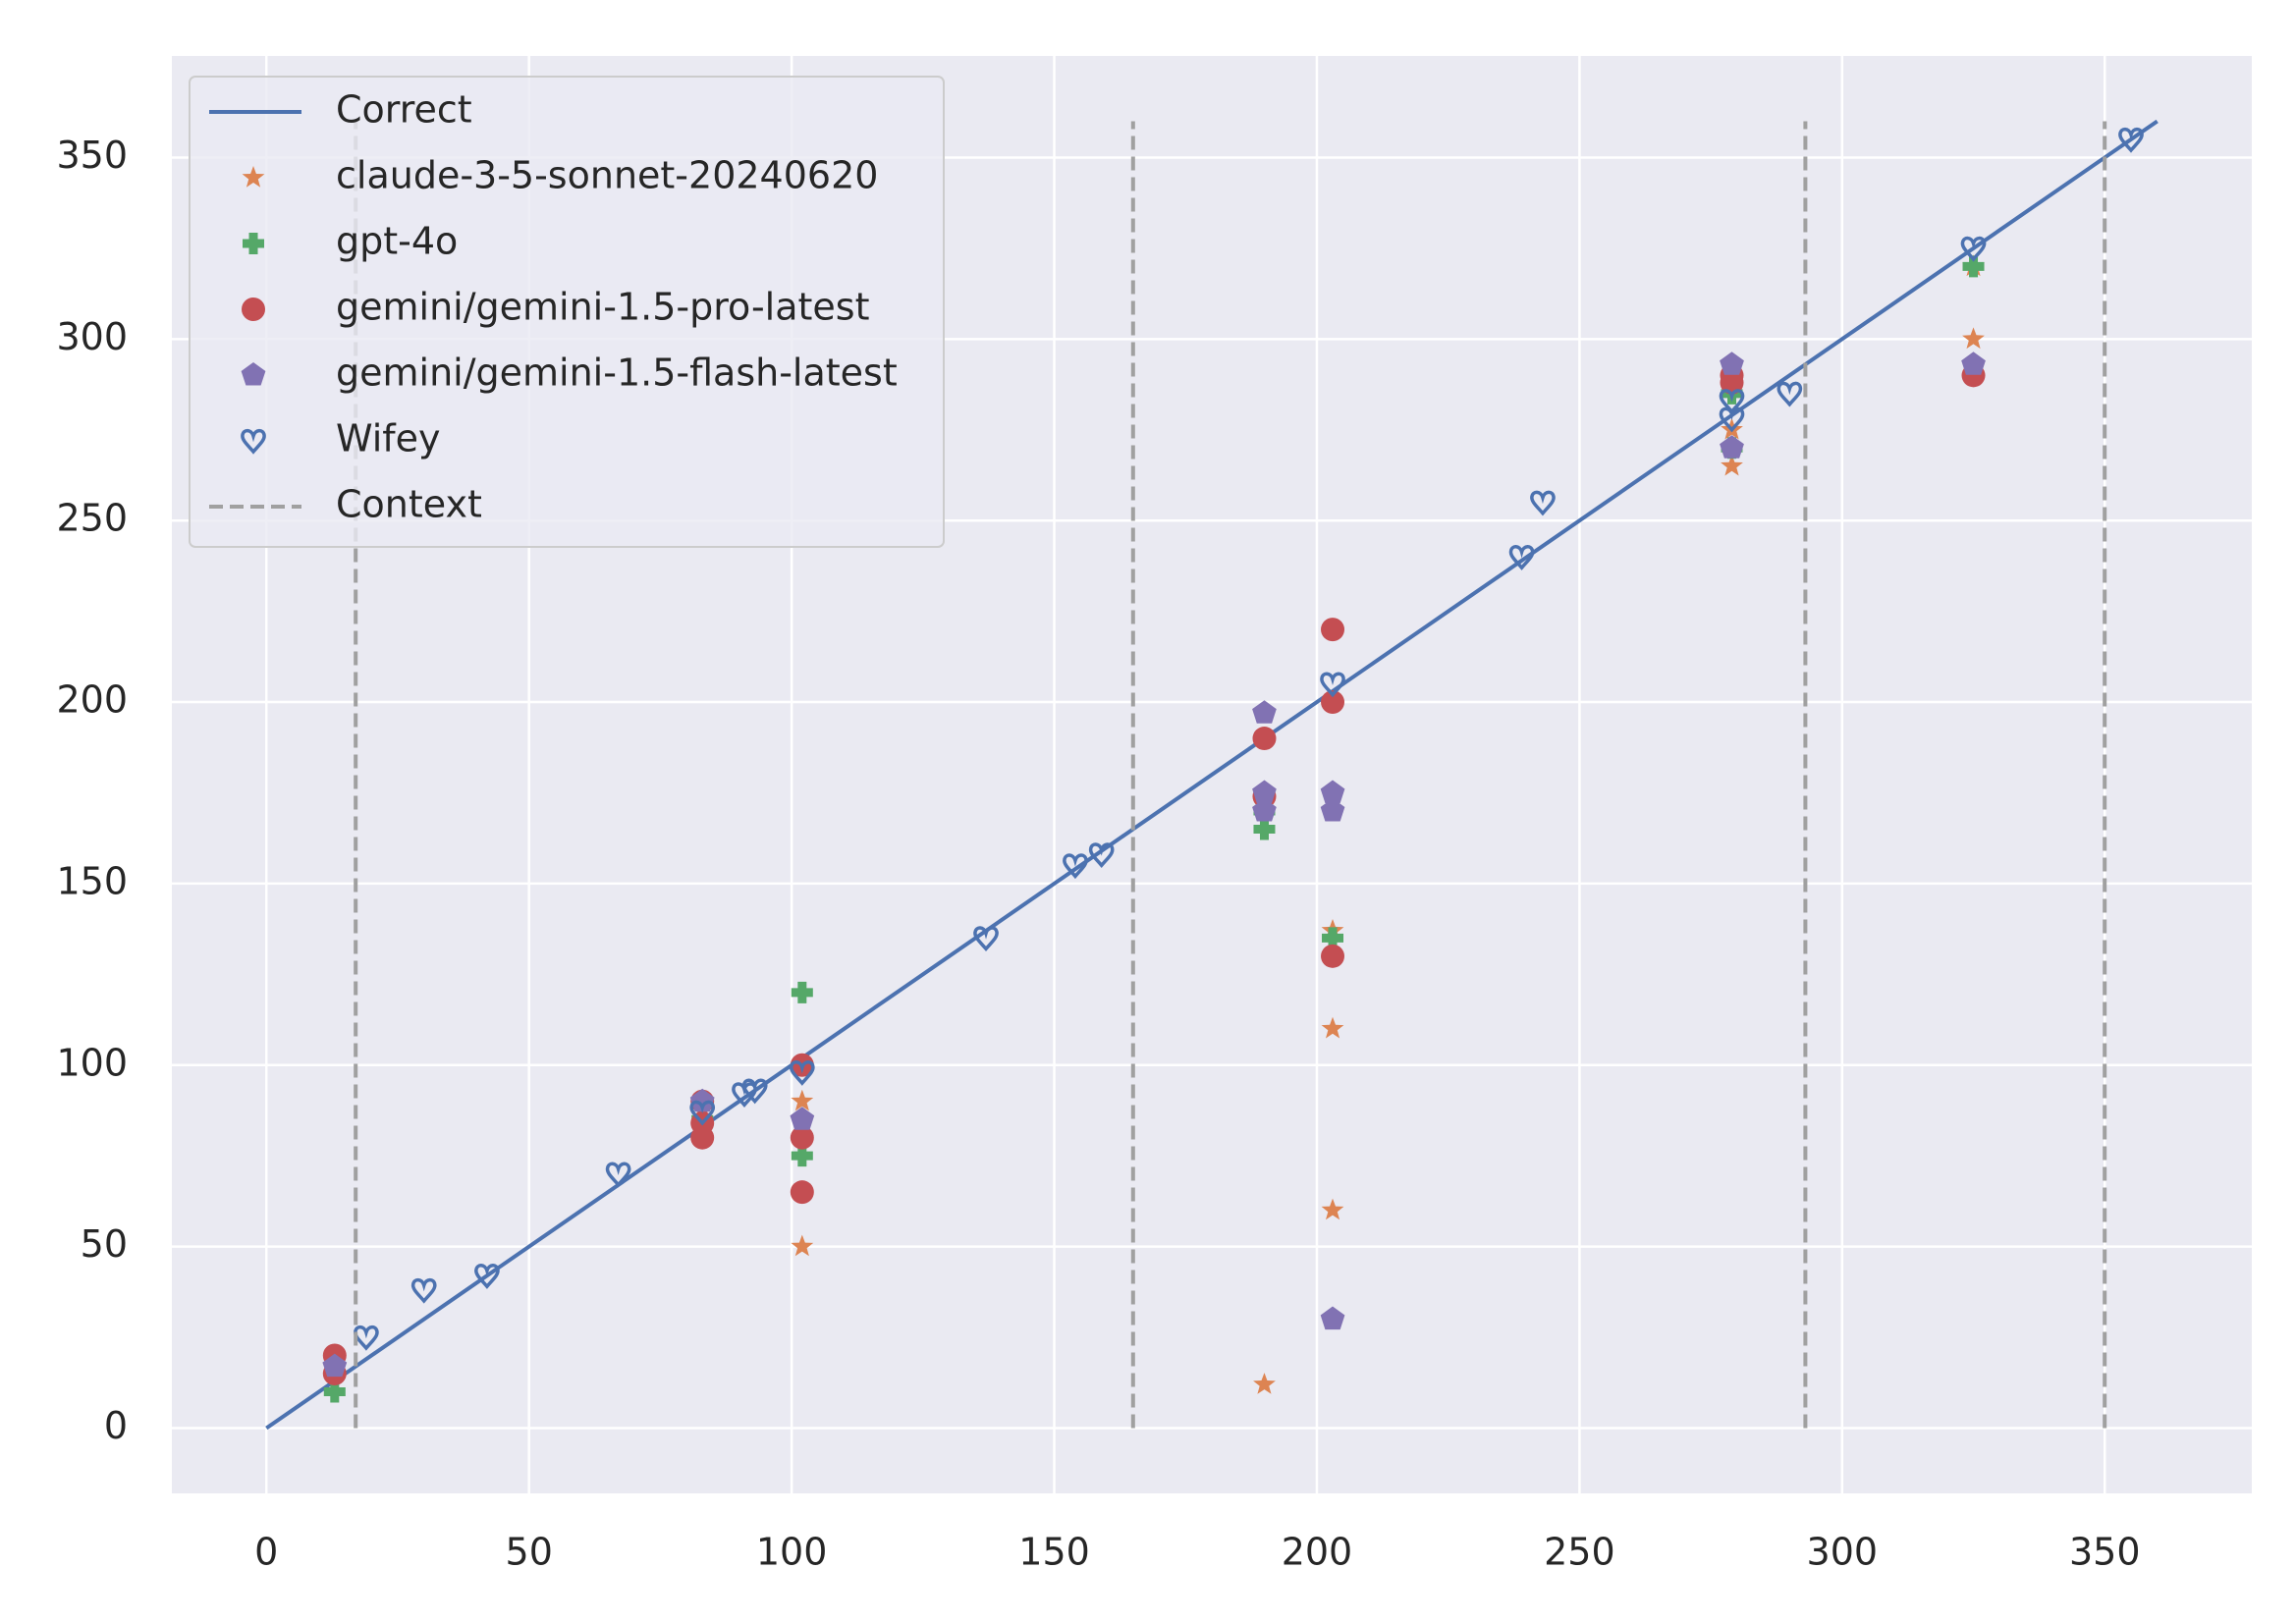  Describe the element at coordinates (92, 700) in the screenshot. I see `y-tick-label: 200` at that location.